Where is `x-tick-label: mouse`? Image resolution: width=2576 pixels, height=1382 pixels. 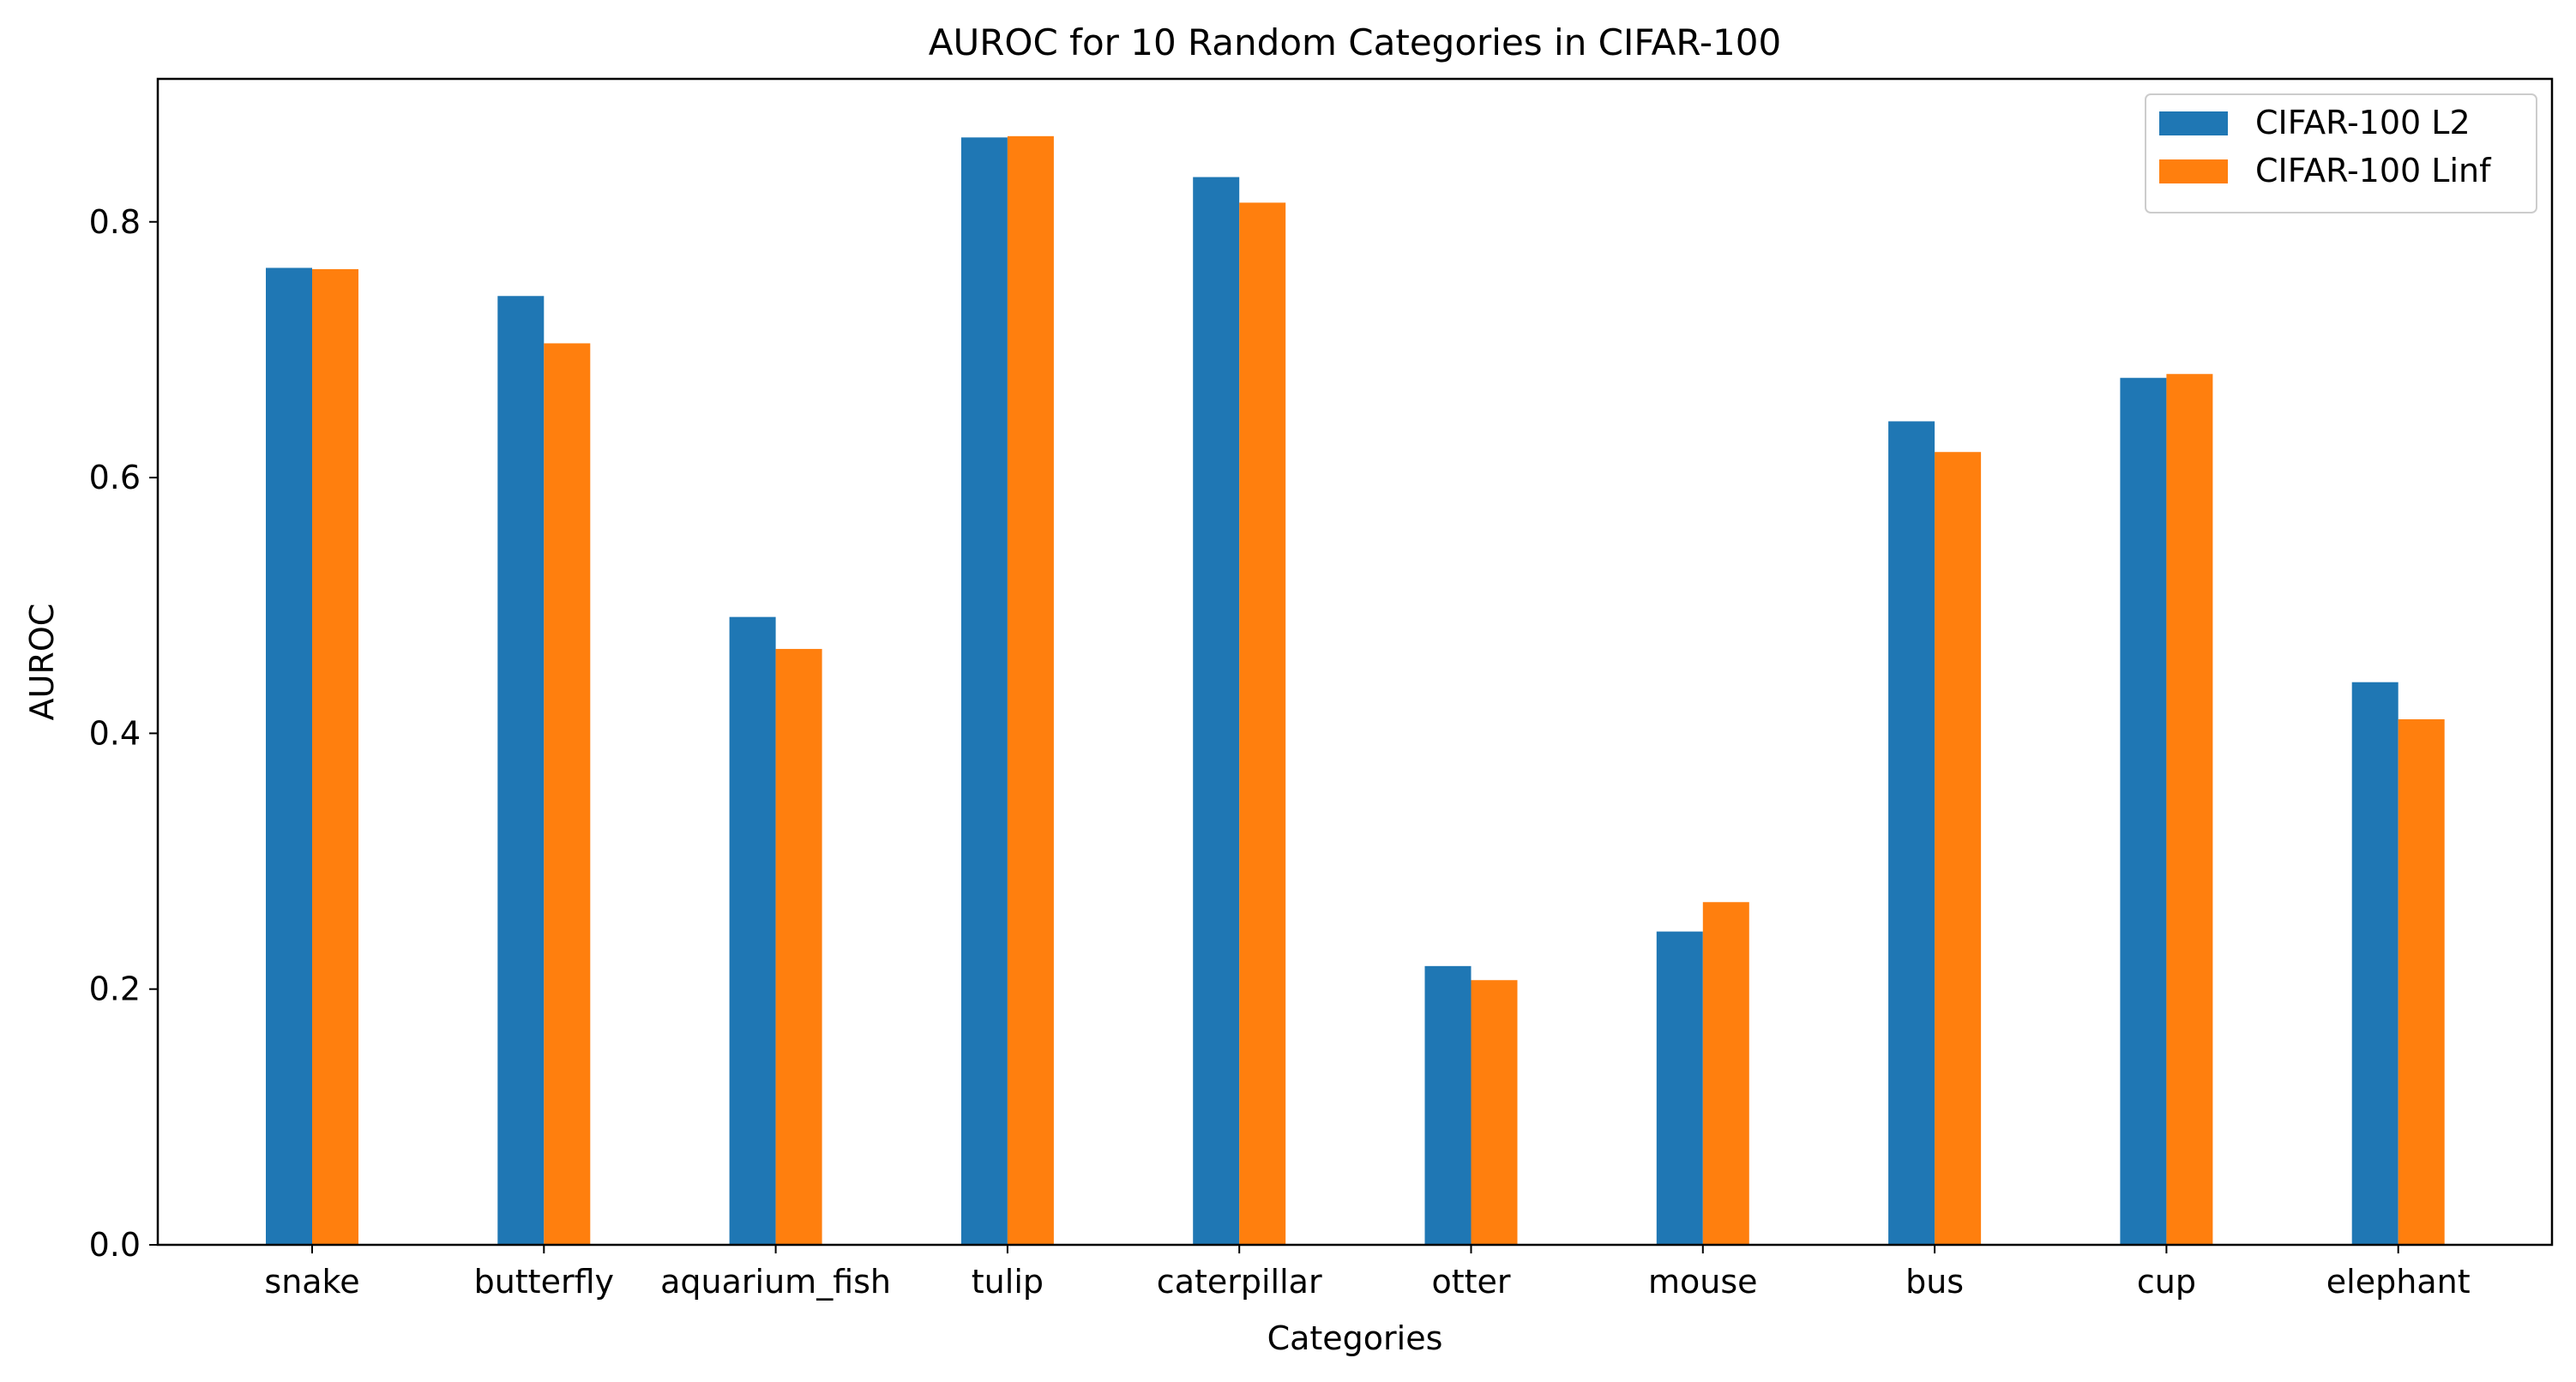
x-tick-label: mouse is located at coordinates (1703, 1282).